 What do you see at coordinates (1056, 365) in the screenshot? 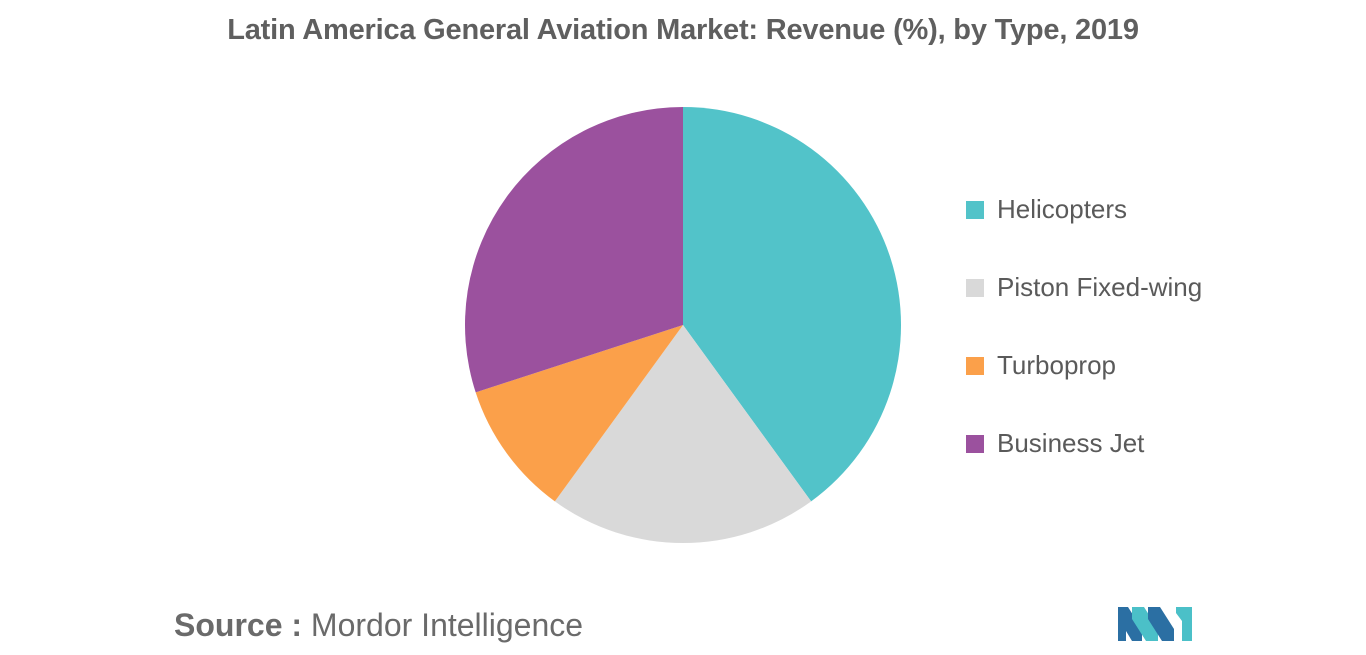
I see `legend-label-turboprop: Turboprop` at bounding box center [1056, 365].